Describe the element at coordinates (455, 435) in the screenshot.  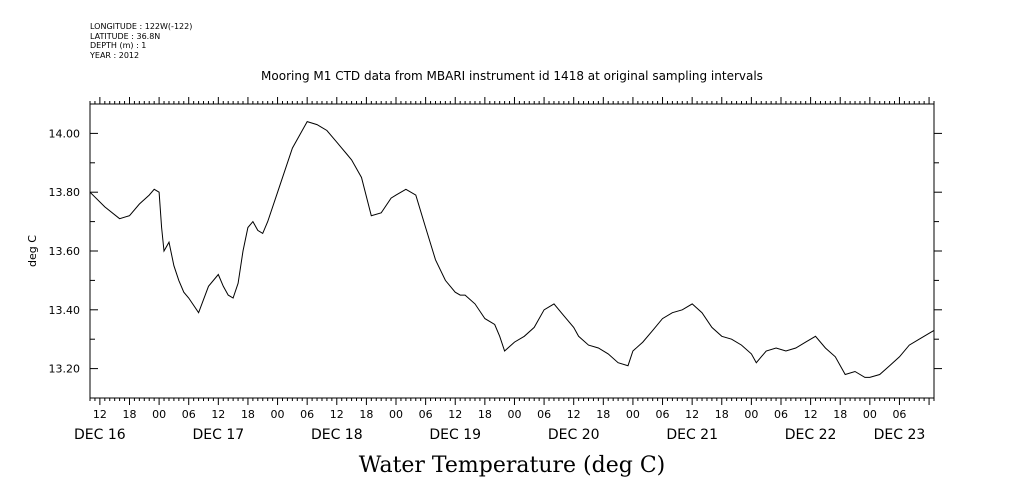
I see `x-date-label: DEC 19` at that location.